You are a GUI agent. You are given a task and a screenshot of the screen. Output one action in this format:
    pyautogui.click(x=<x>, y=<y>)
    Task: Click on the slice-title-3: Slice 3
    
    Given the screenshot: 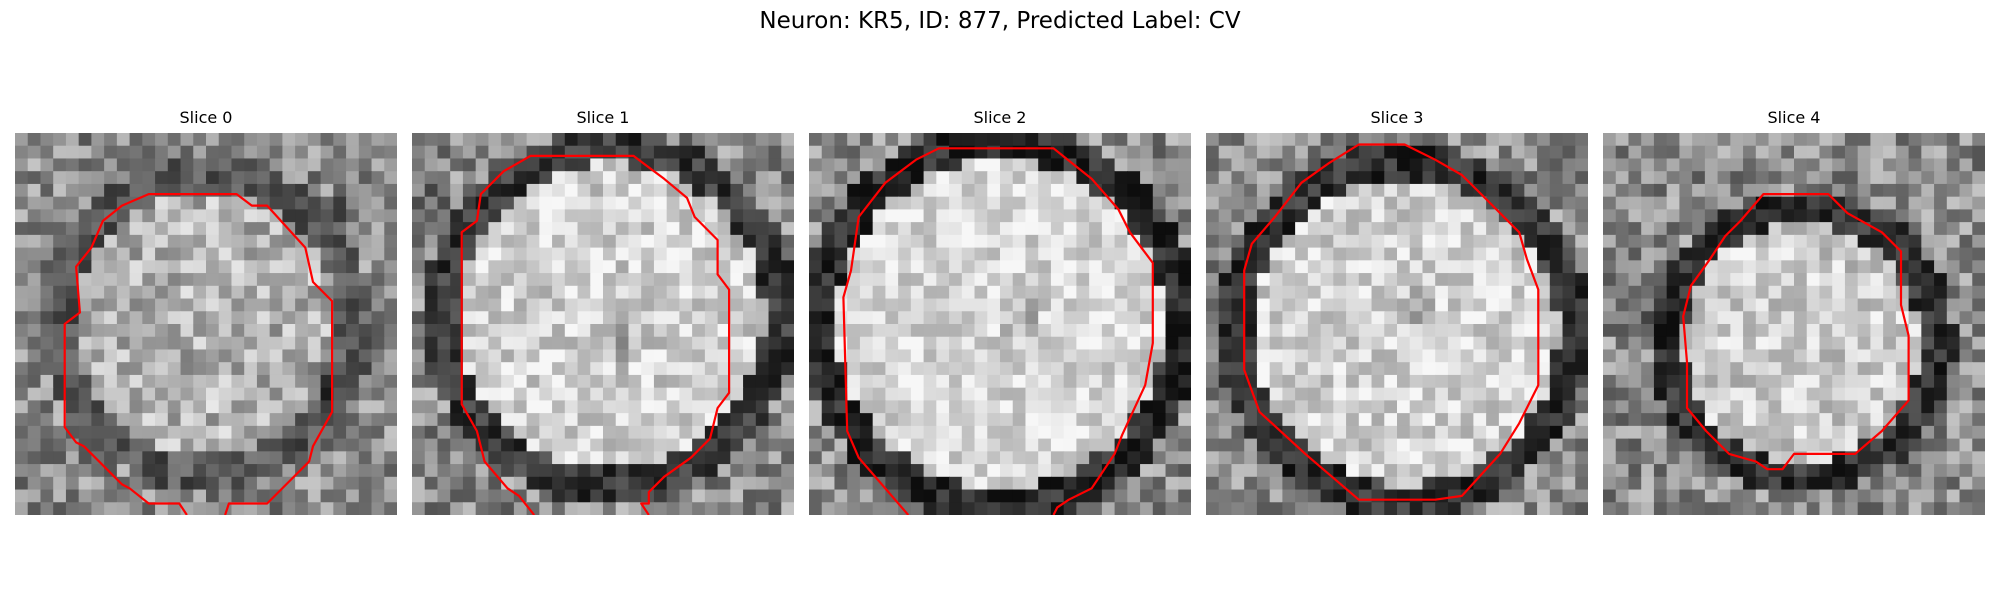 What is the action you would take?
    pyautogui.click(x=1397, y=117)
    